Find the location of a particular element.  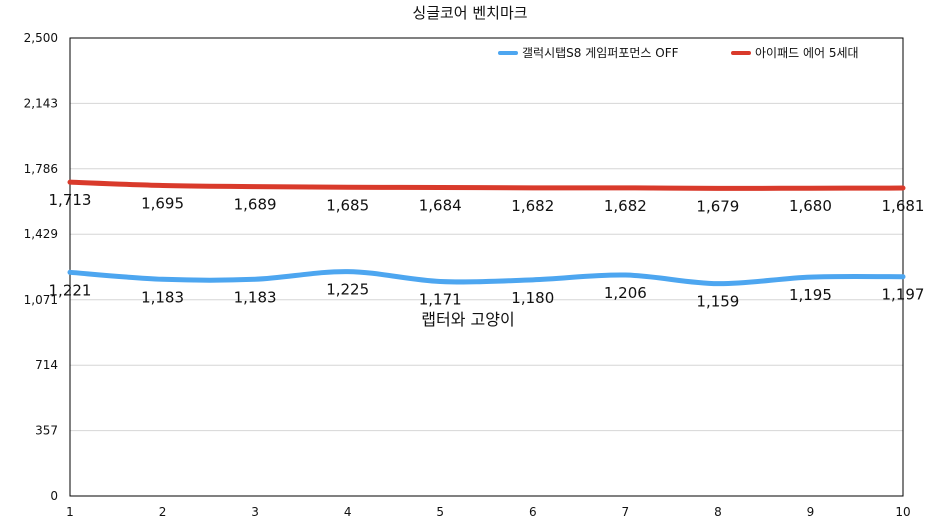

x-axis-ticks: 1 2 3 4 5 6 7 8 9 10 is located at coordinates (488, 512).